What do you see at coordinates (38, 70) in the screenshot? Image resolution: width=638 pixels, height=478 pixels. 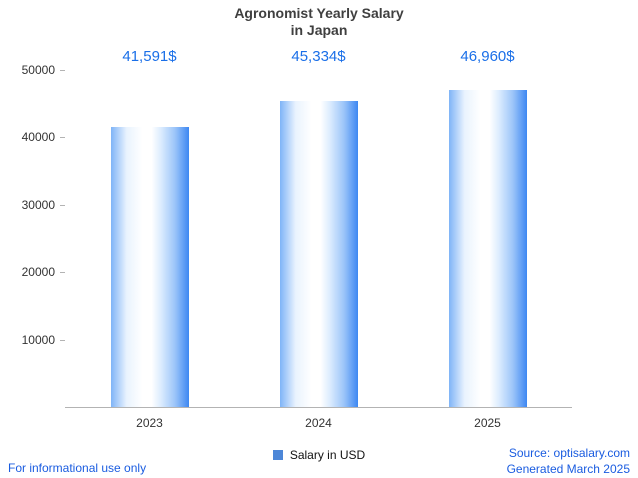 I see `y-axis-label: 50000` at bounding box center [38, 70].